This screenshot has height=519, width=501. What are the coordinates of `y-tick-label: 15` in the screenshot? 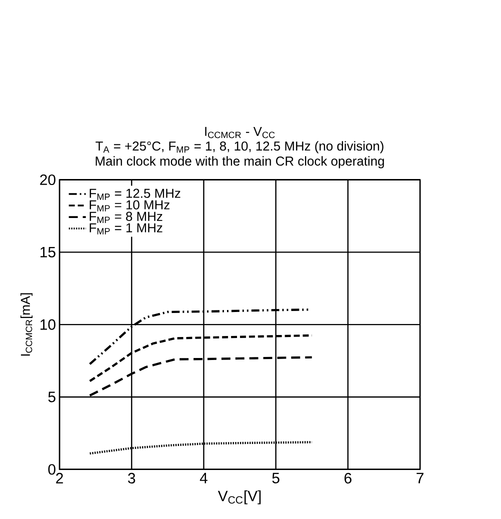 It's located at (48, 252).